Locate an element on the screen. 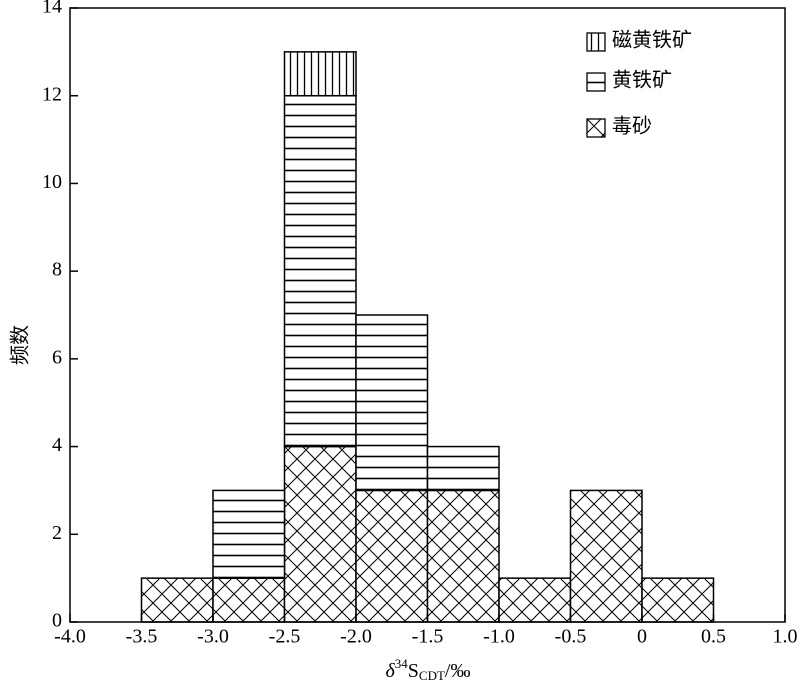 This screenshot has height=690, width=800. x-axis-label: δ34SCDT/‰ is located at coordinates (428, 669).